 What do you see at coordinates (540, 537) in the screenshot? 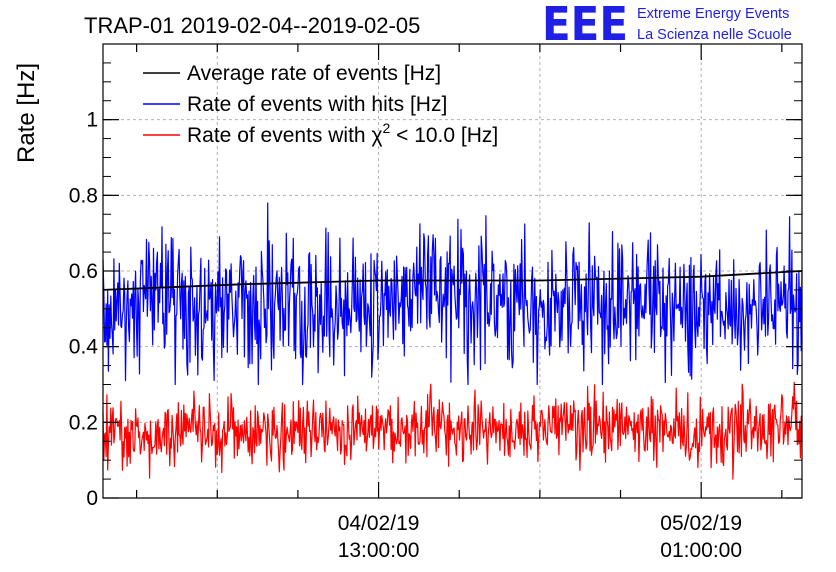
I see `x-tick-labels: 04/02/19 13:00:00 05/02/19 01:00:00` at bounding box center [540, 537].